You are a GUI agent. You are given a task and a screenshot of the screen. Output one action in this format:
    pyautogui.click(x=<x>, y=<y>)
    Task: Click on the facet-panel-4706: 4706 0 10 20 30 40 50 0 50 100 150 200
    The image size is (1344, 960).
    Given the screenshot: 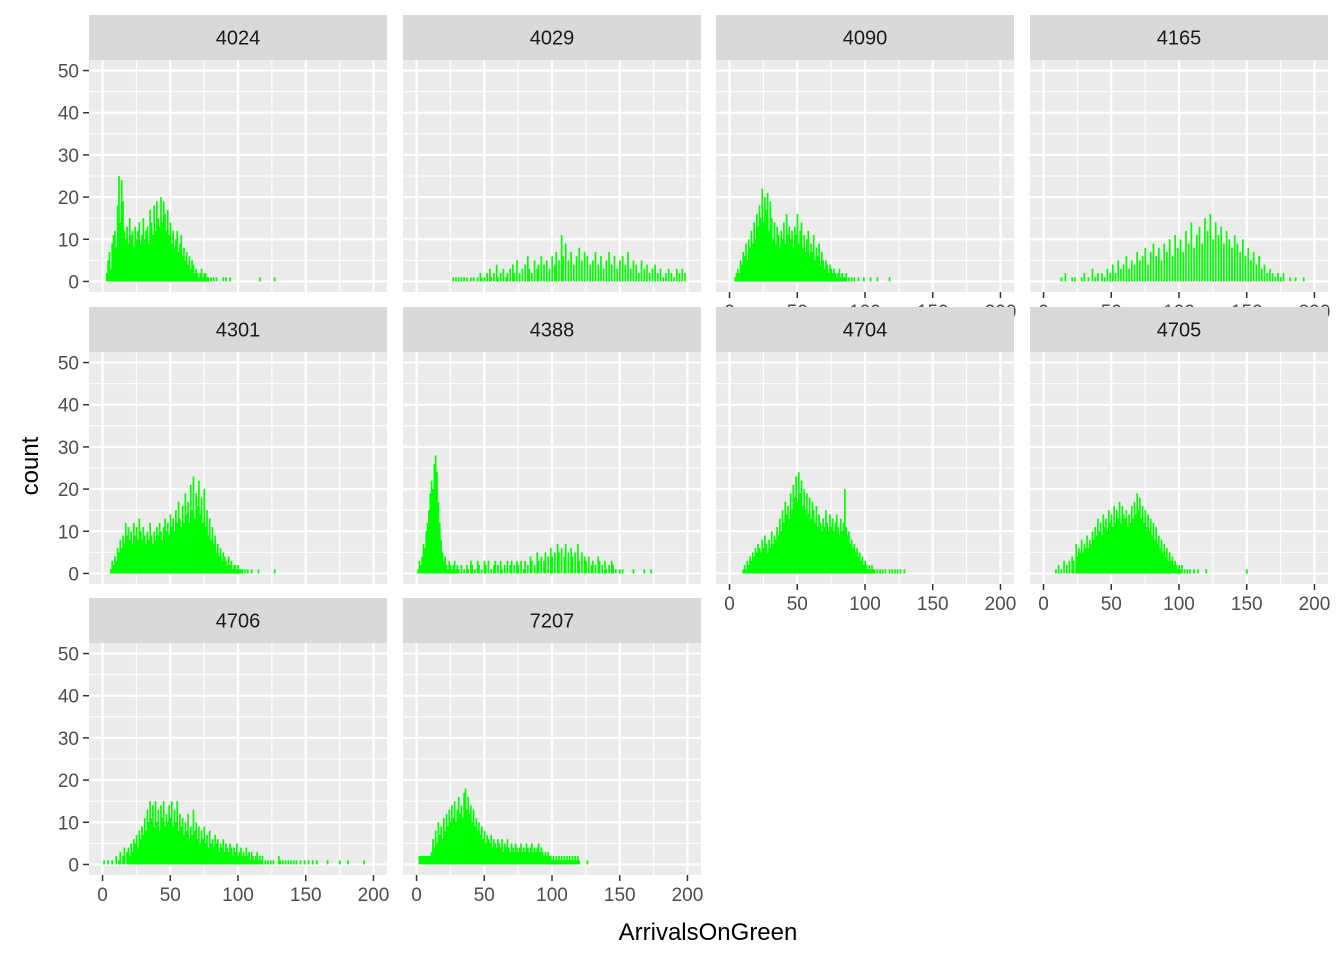 What is the action you would take?
    pyautogui.click(x=223, y=752)
    